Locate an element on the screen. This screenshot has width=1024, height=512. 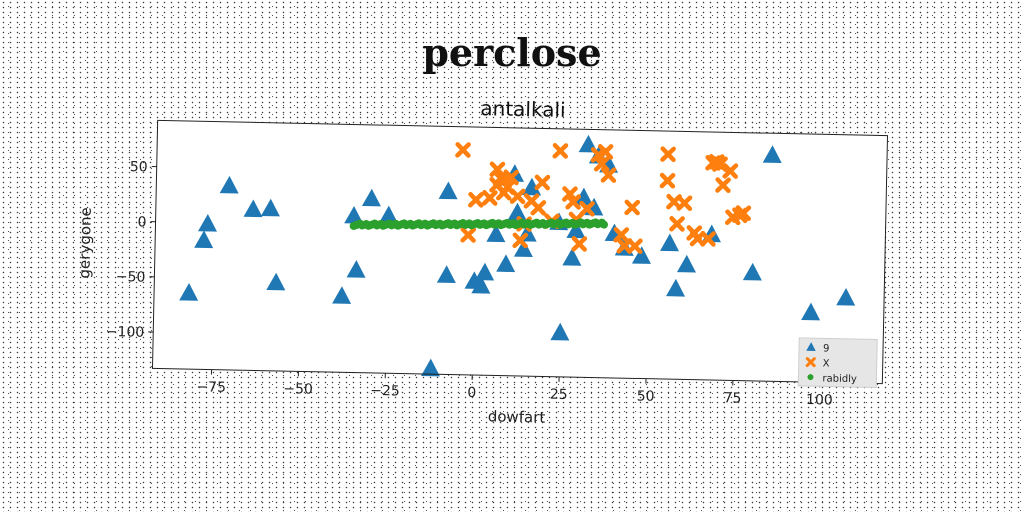
legend-label-rabidly: rabidly is located at coordinates (839, 379).